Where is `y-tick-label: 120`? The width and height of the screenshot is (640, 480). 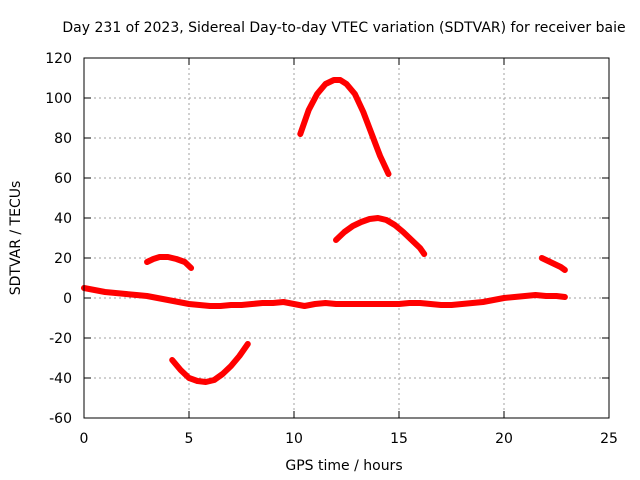 y-tick-label: 120 is located at coordinates (58, 59).